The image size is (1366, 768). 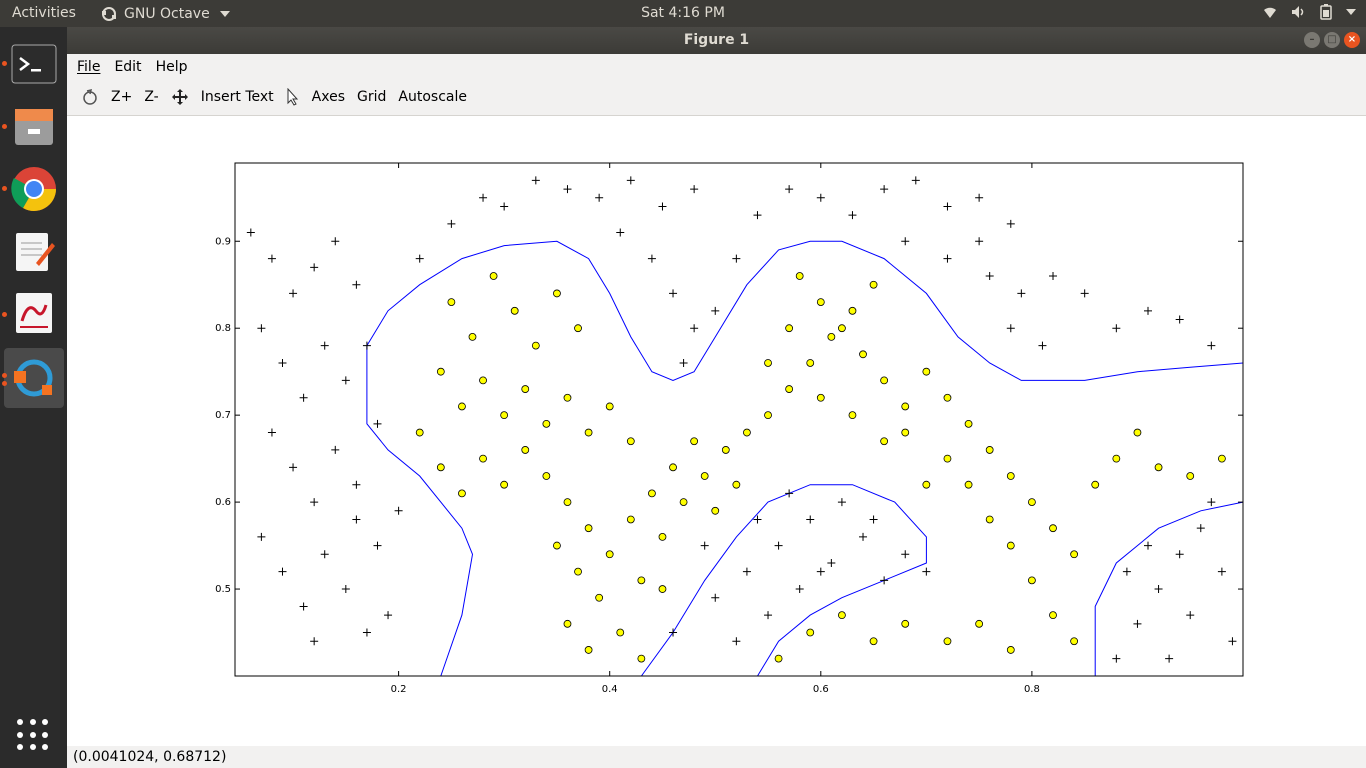 What do you see at coordinates (1332, 40) in the screenshot?
I see `maximize-icon: □` at bounding box center [1332, 40].